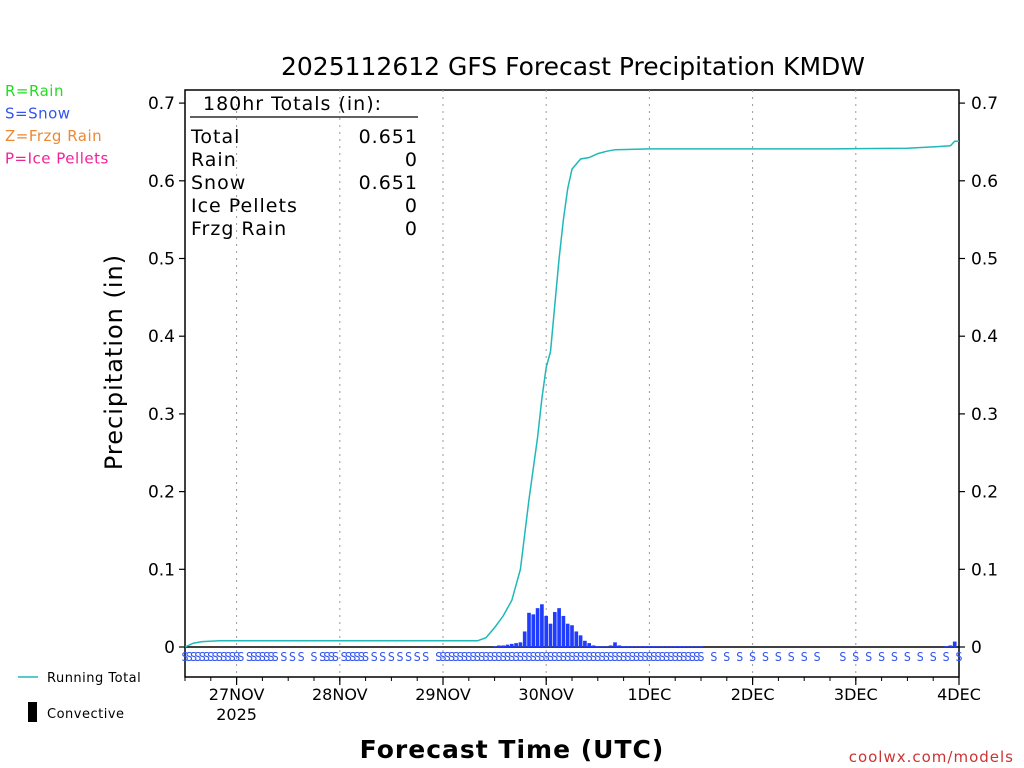  I want to click on precip-type-legend-item: R=Rain, so click(34, 91).